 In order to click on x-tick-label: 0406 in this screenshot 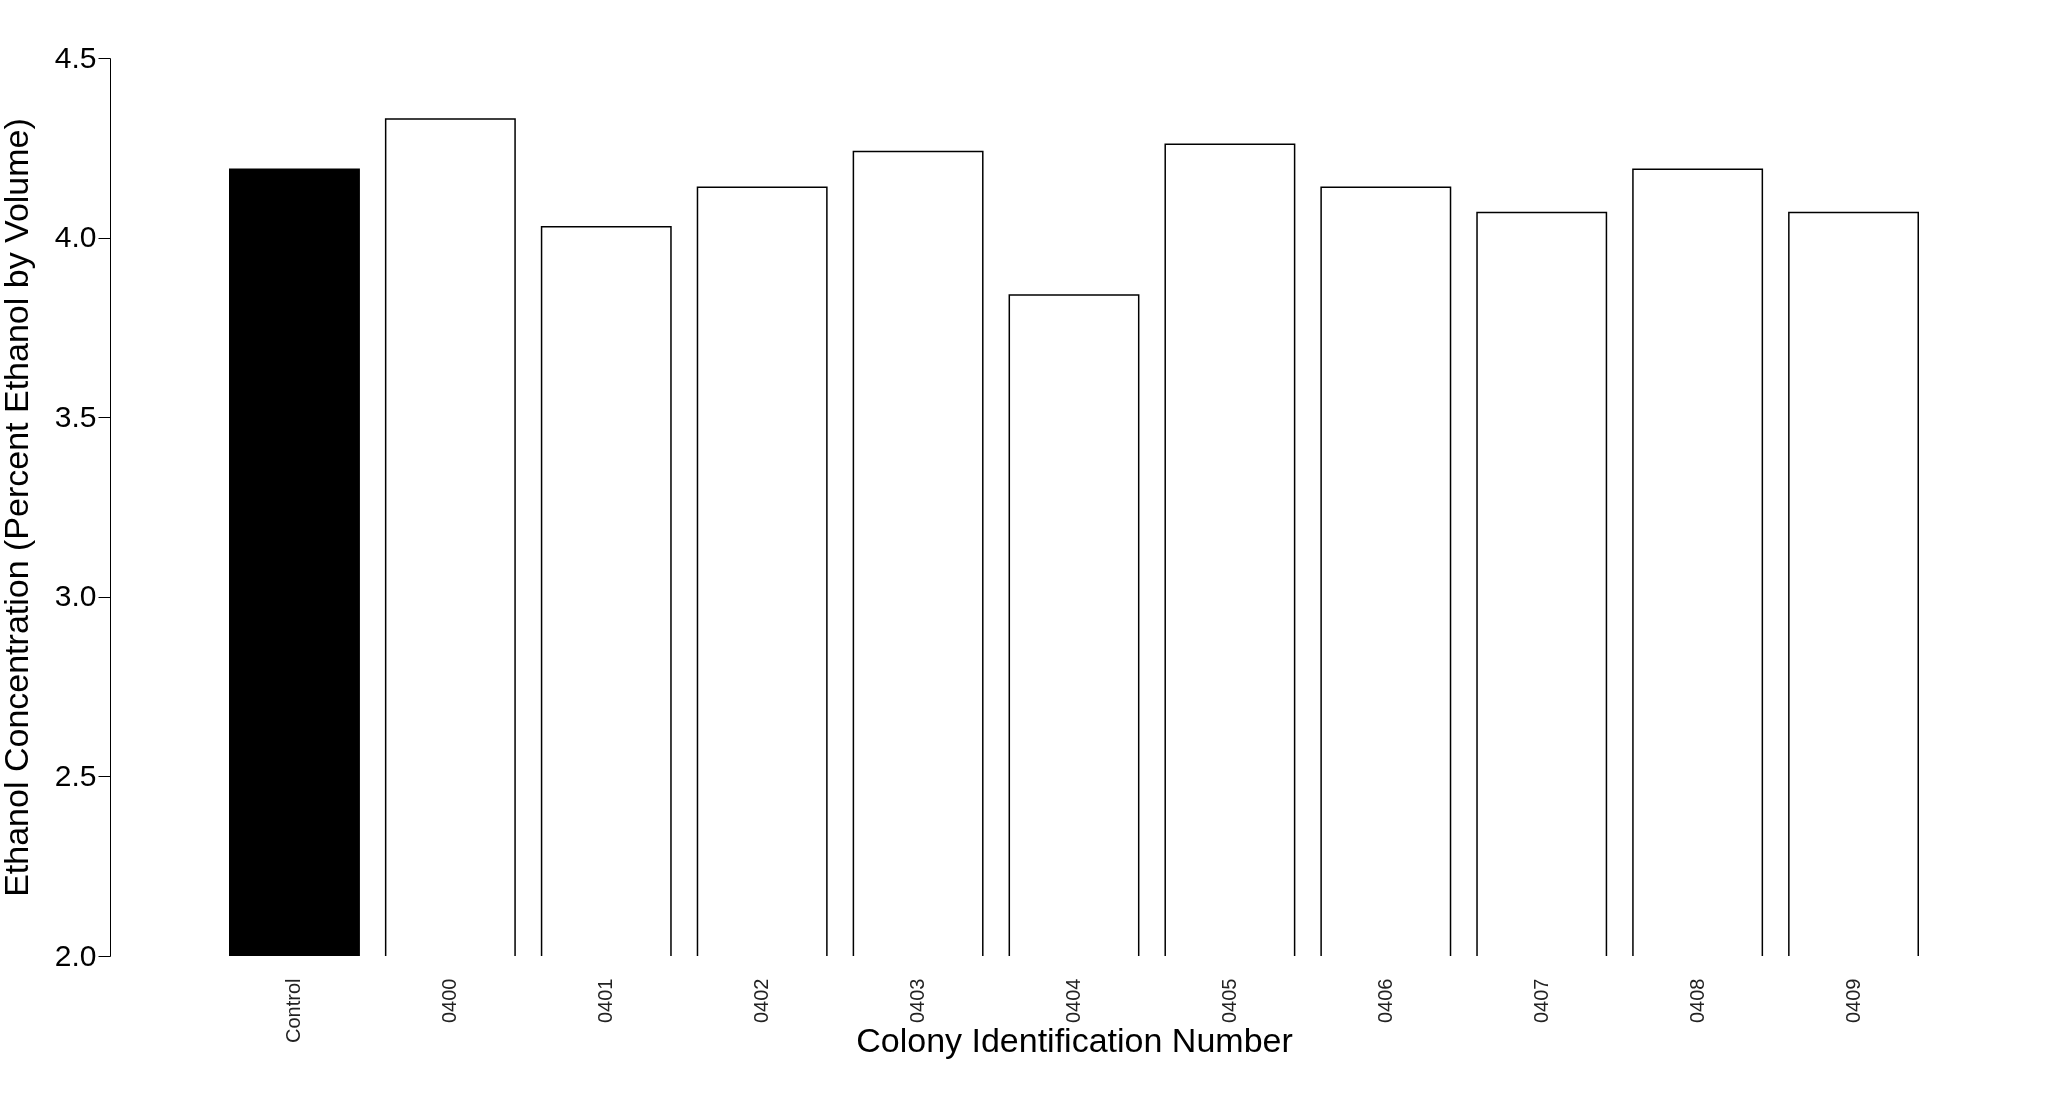, I will do `click(1384, 1000)`.